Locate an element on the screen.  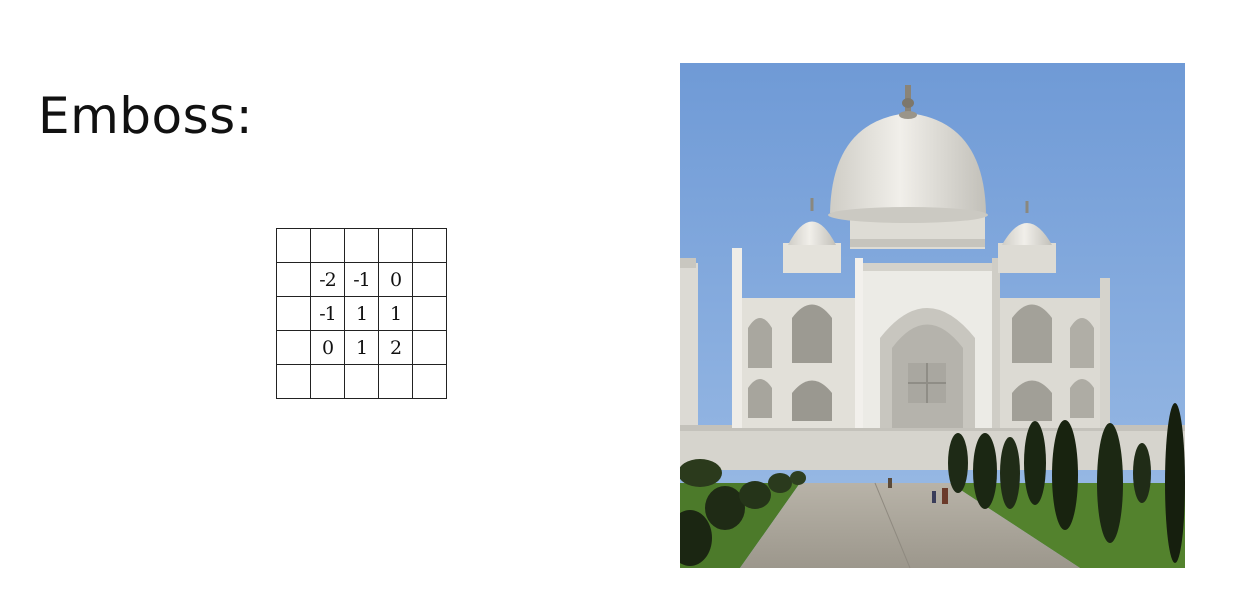
kernel-cell: 2 is located at coordinates (395, 347).